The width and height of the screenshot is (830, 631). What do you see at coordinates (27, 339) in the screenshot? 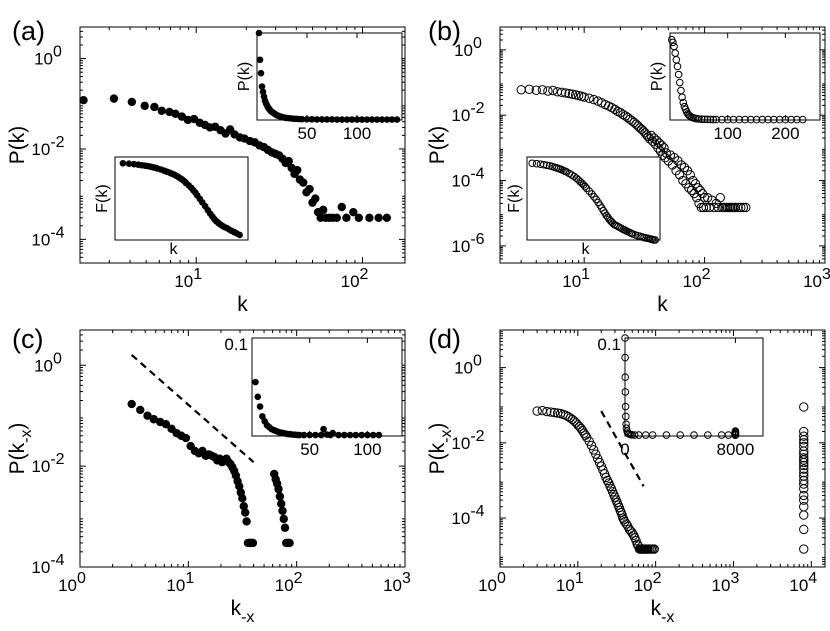
I see `panel-label: (c)` at bounding box center [27, 339].